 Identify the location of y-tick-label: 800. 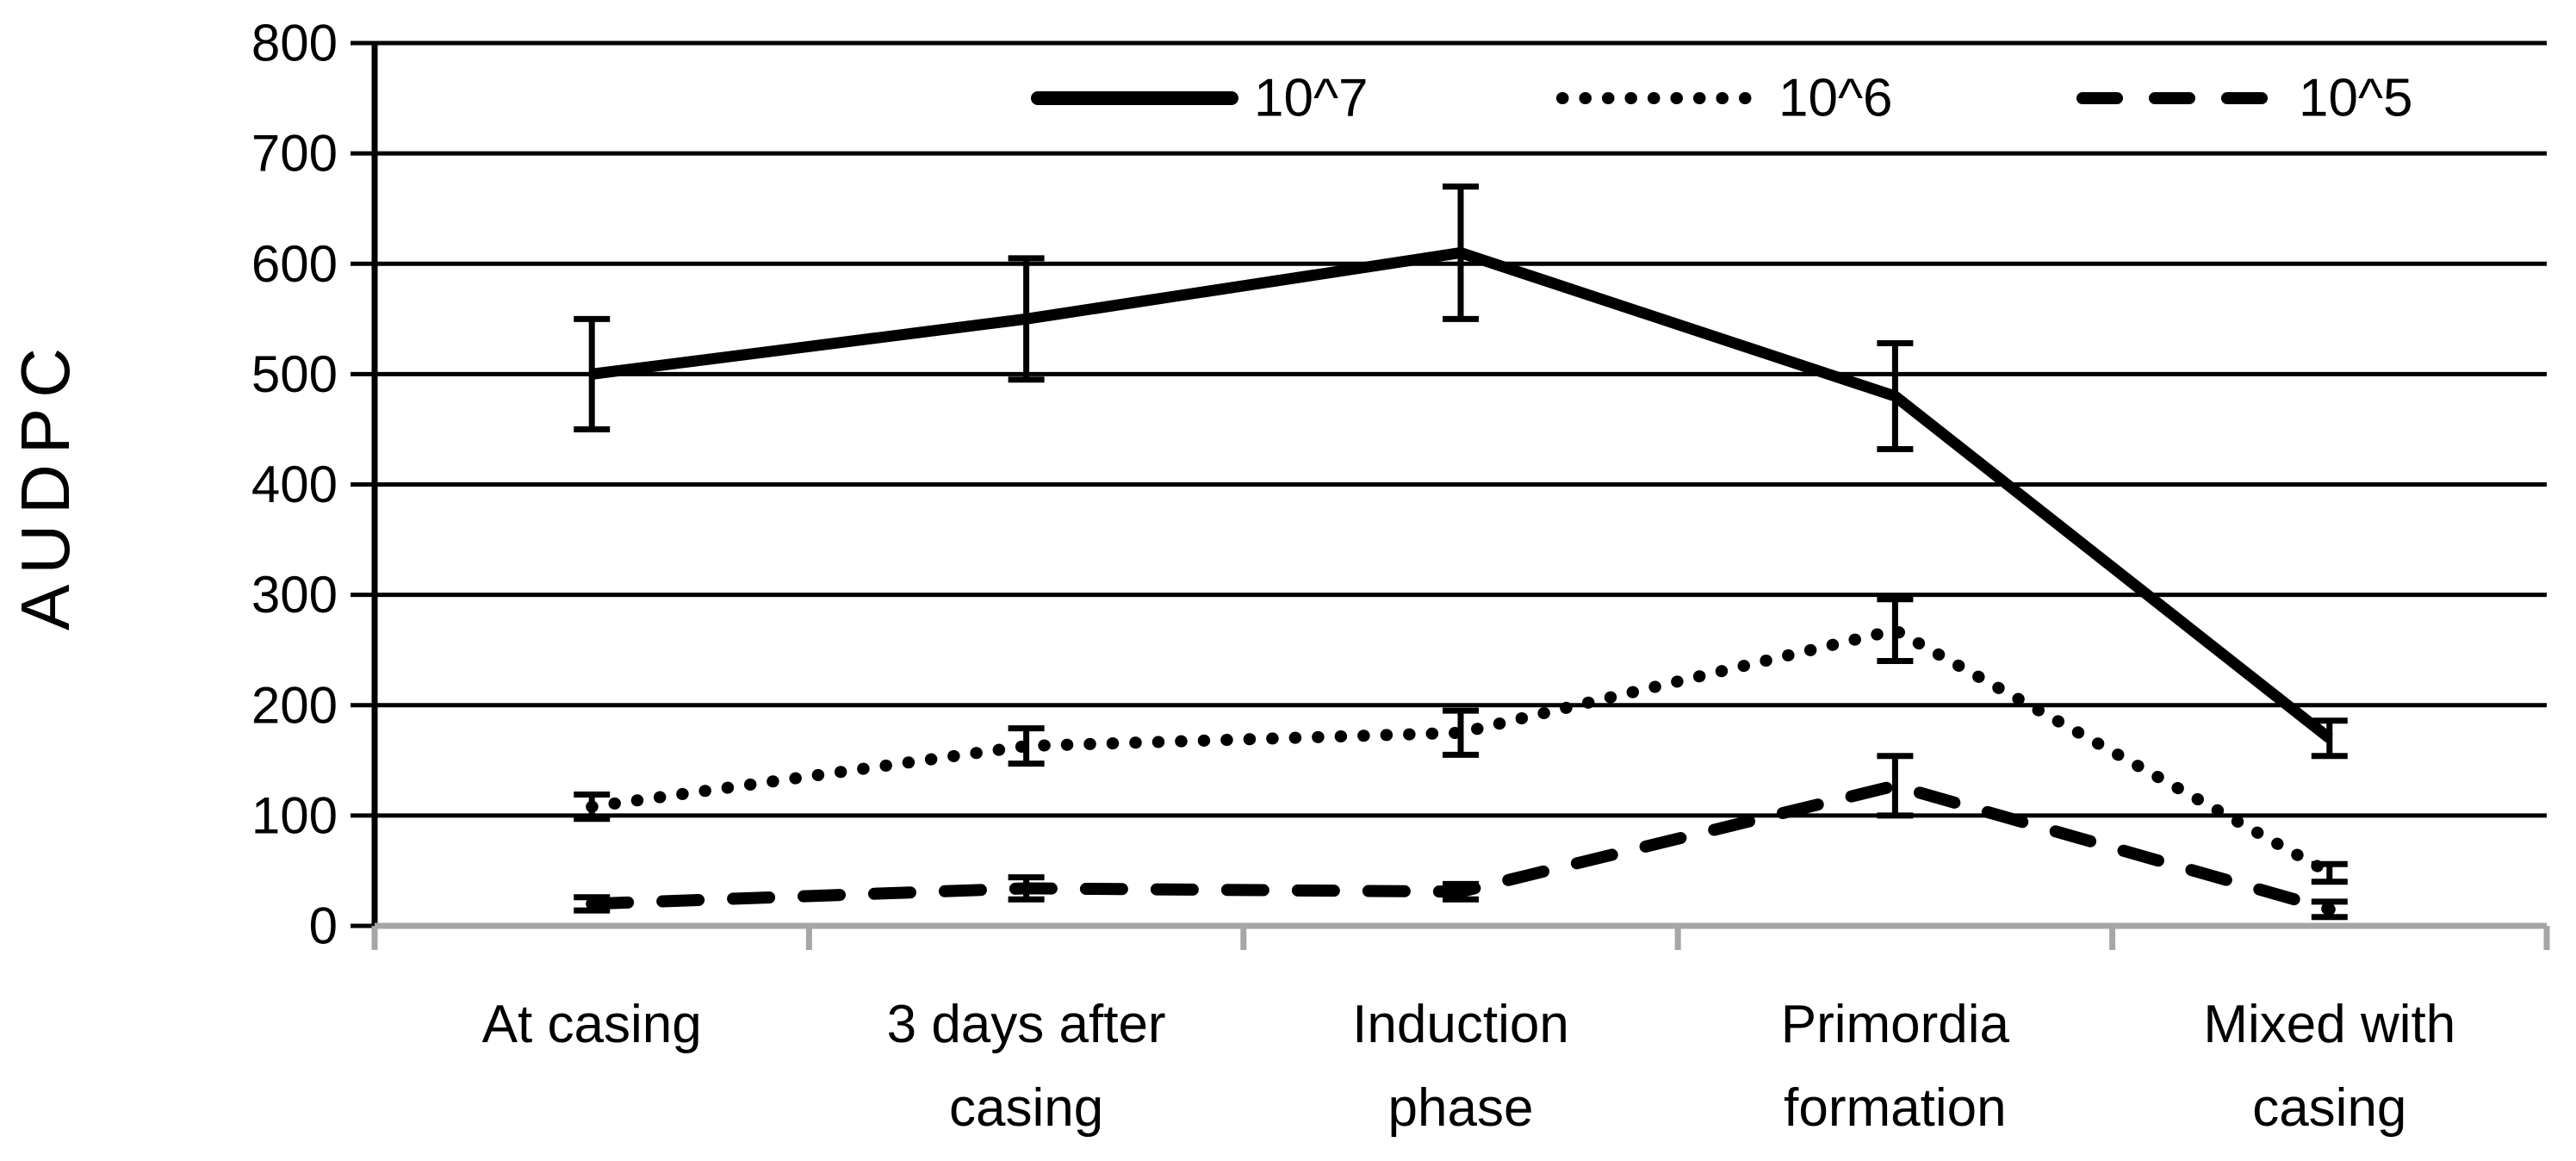
(295, 43).